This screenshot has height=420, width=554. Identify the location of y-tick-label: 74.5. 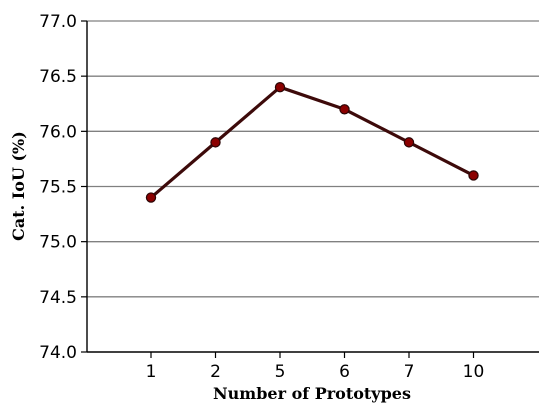
(58, 298).